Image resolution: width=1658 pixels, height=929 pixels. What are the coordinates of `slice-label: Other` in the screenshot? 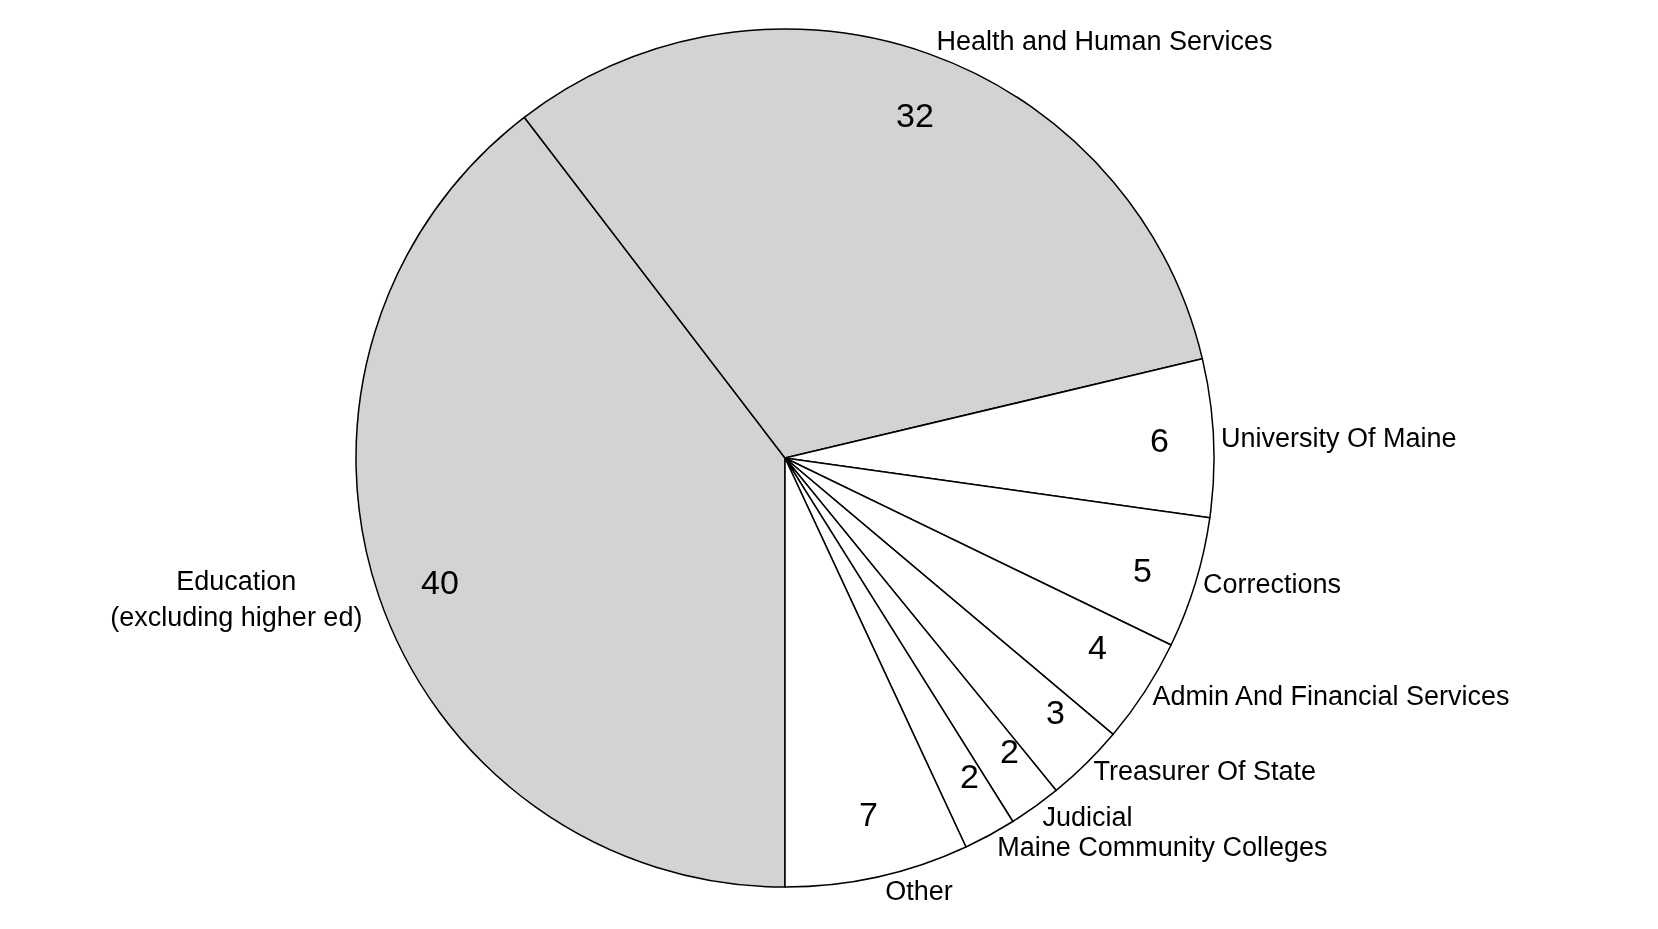 It's located at (919, 891).